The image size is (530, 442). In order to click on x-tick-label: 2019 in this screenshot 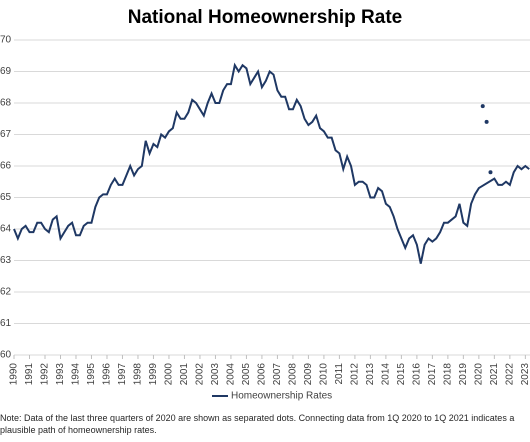, I will do `click(463, 374)`.